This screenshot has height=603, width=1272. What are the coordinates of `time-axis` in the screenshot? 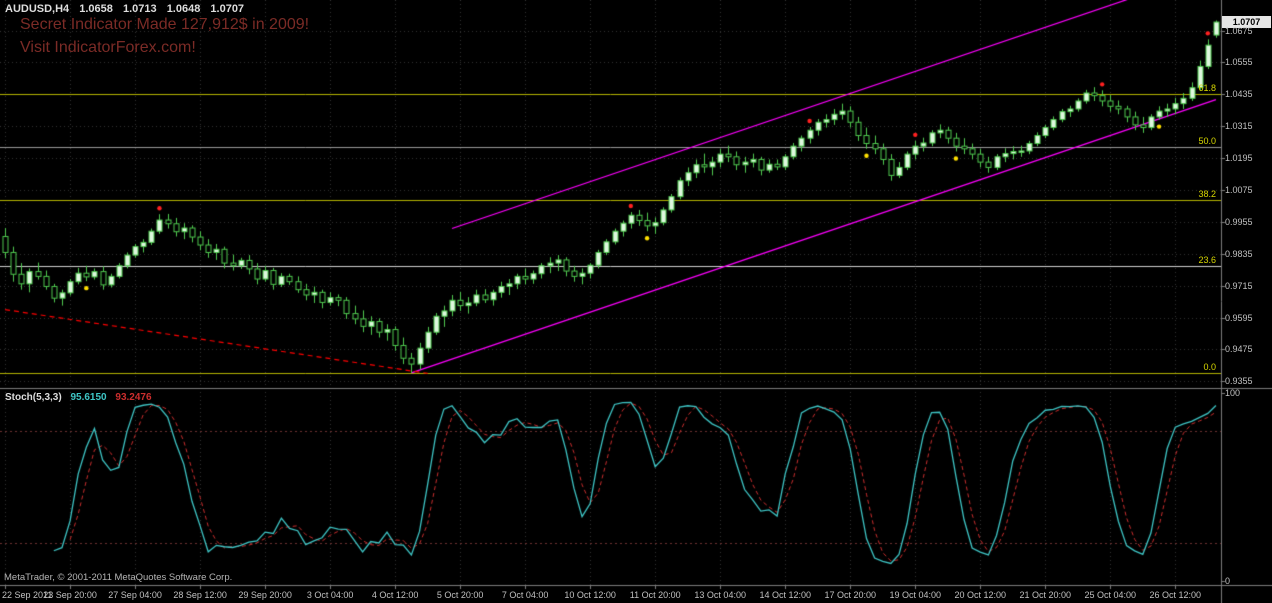 It's located at (636, 595).